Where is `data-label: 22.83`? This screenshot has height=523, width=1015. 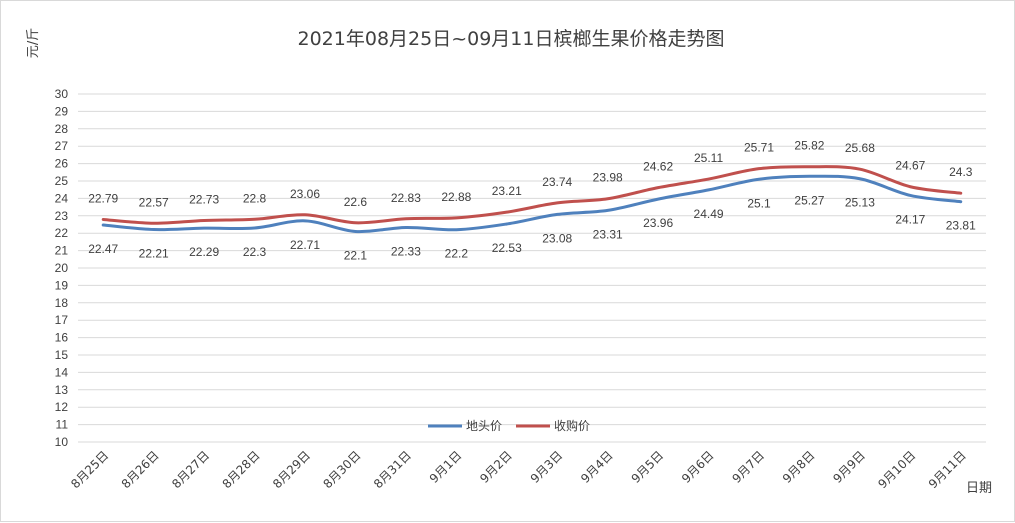
data-label: 22.83 is located at coordinates (406, 198).